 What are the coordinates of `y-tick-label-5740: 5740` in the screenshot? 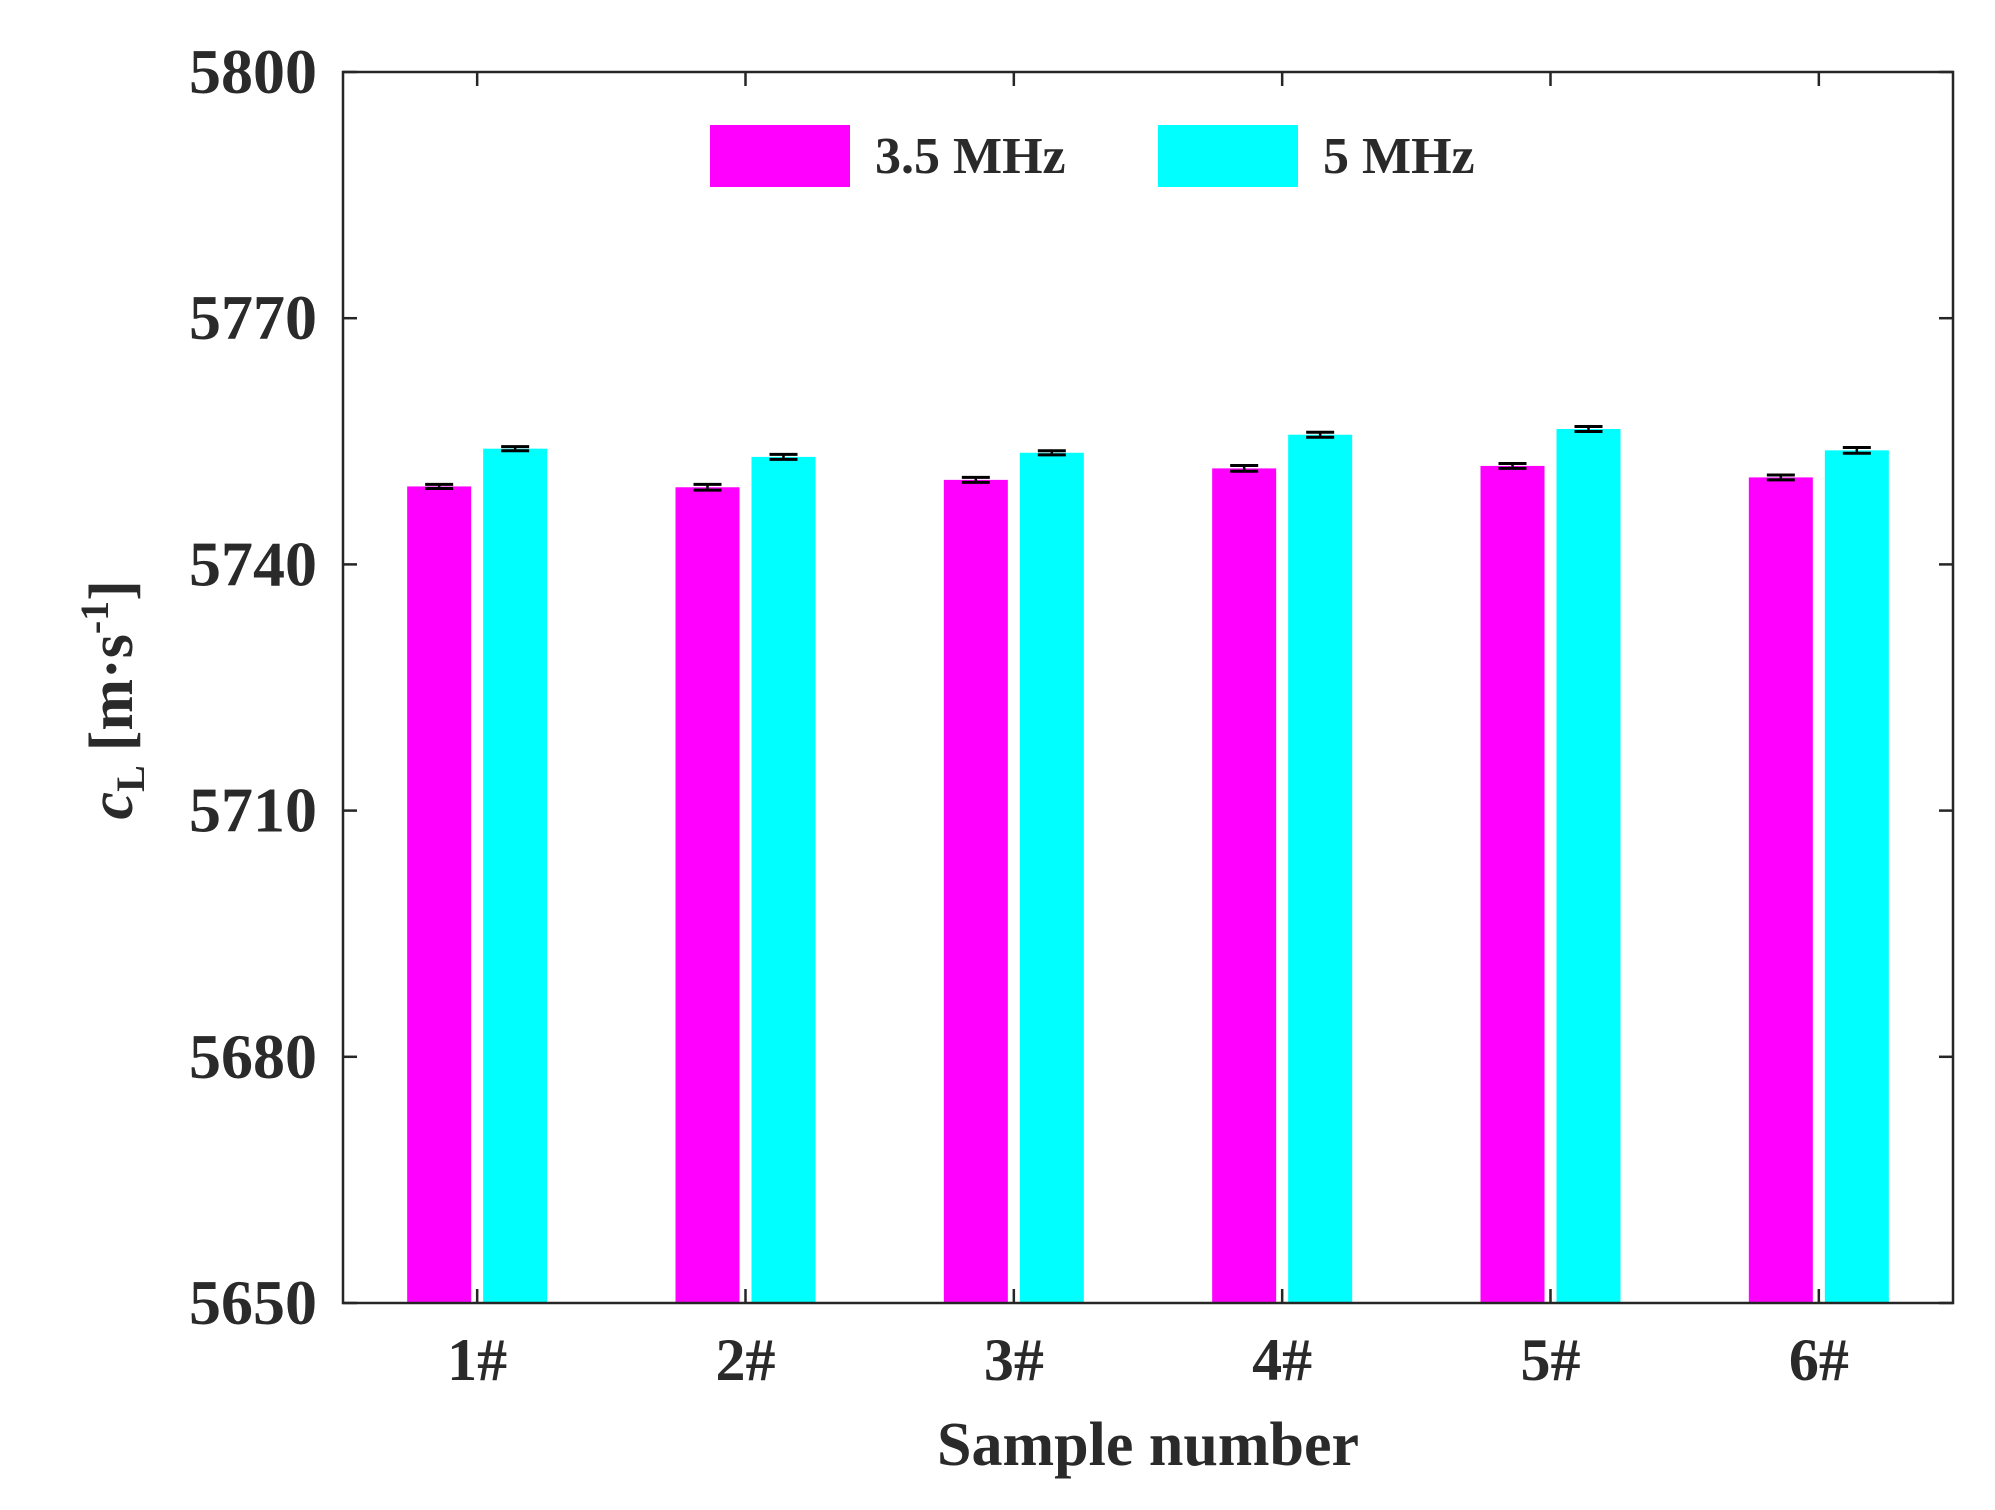 It's located at (253, 563).